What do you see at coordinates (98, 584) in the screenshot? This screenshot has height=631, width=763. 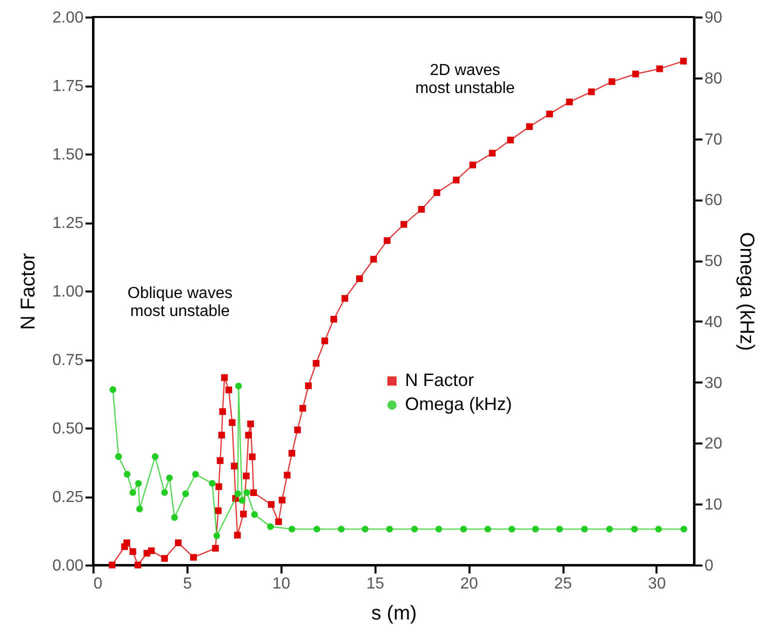 I see `x-tick-label: 0` at bounding box center [98, 584].